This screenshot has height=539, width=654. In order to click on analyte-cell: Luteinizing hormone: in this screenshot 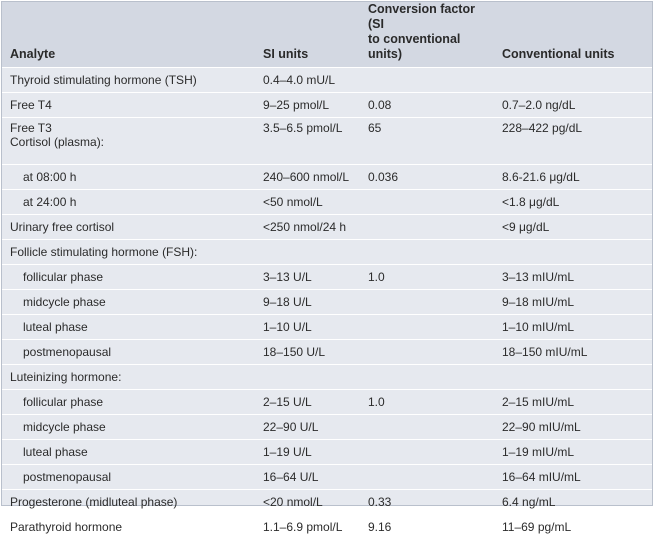, I will do `click(128, 377)`.